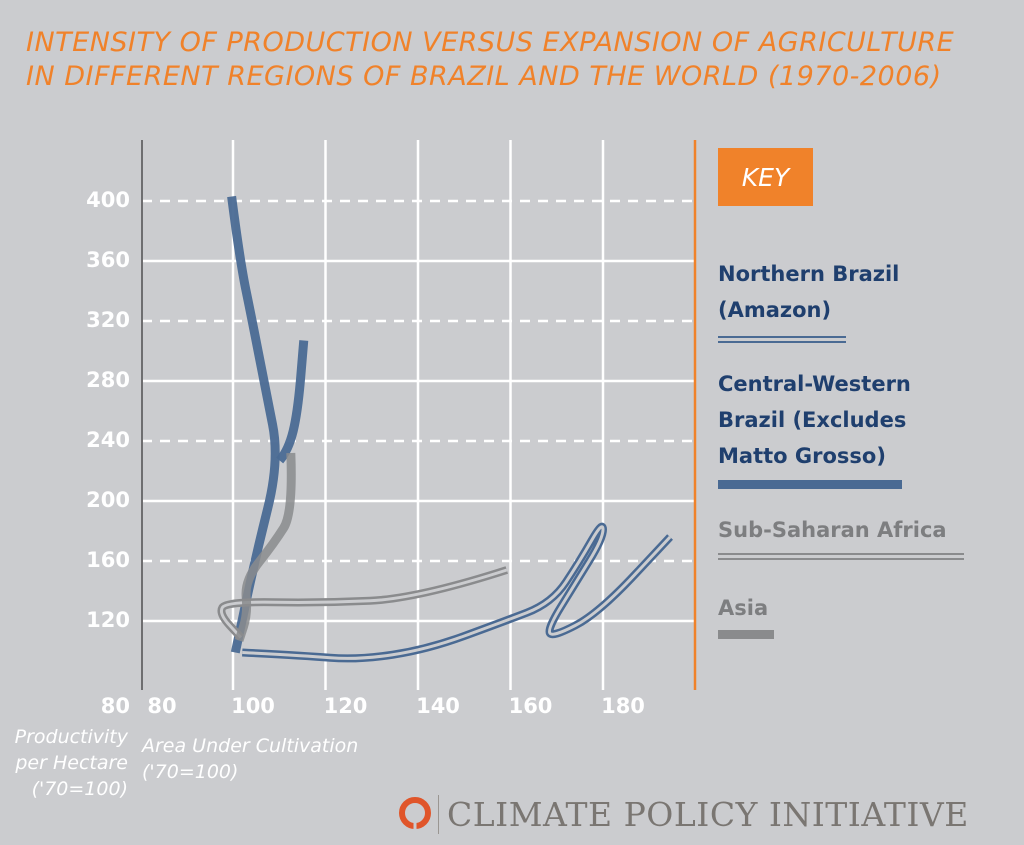  What do you see at coordinates (108, 500) in the screenshot?
I see `y-tick-label: 200` at bounding box center [108, 500].